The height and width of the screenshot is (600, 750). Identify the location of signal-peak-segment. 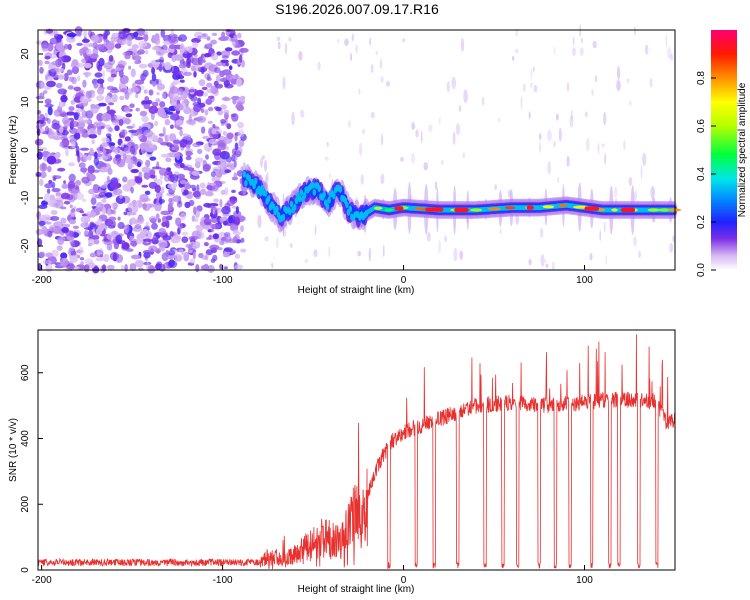
(628, 210).